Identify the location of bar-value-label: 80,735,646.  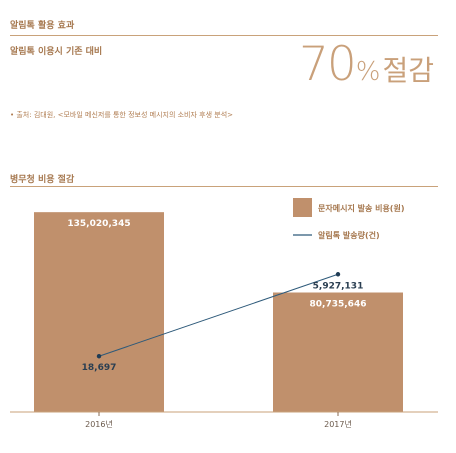
(338, 305).